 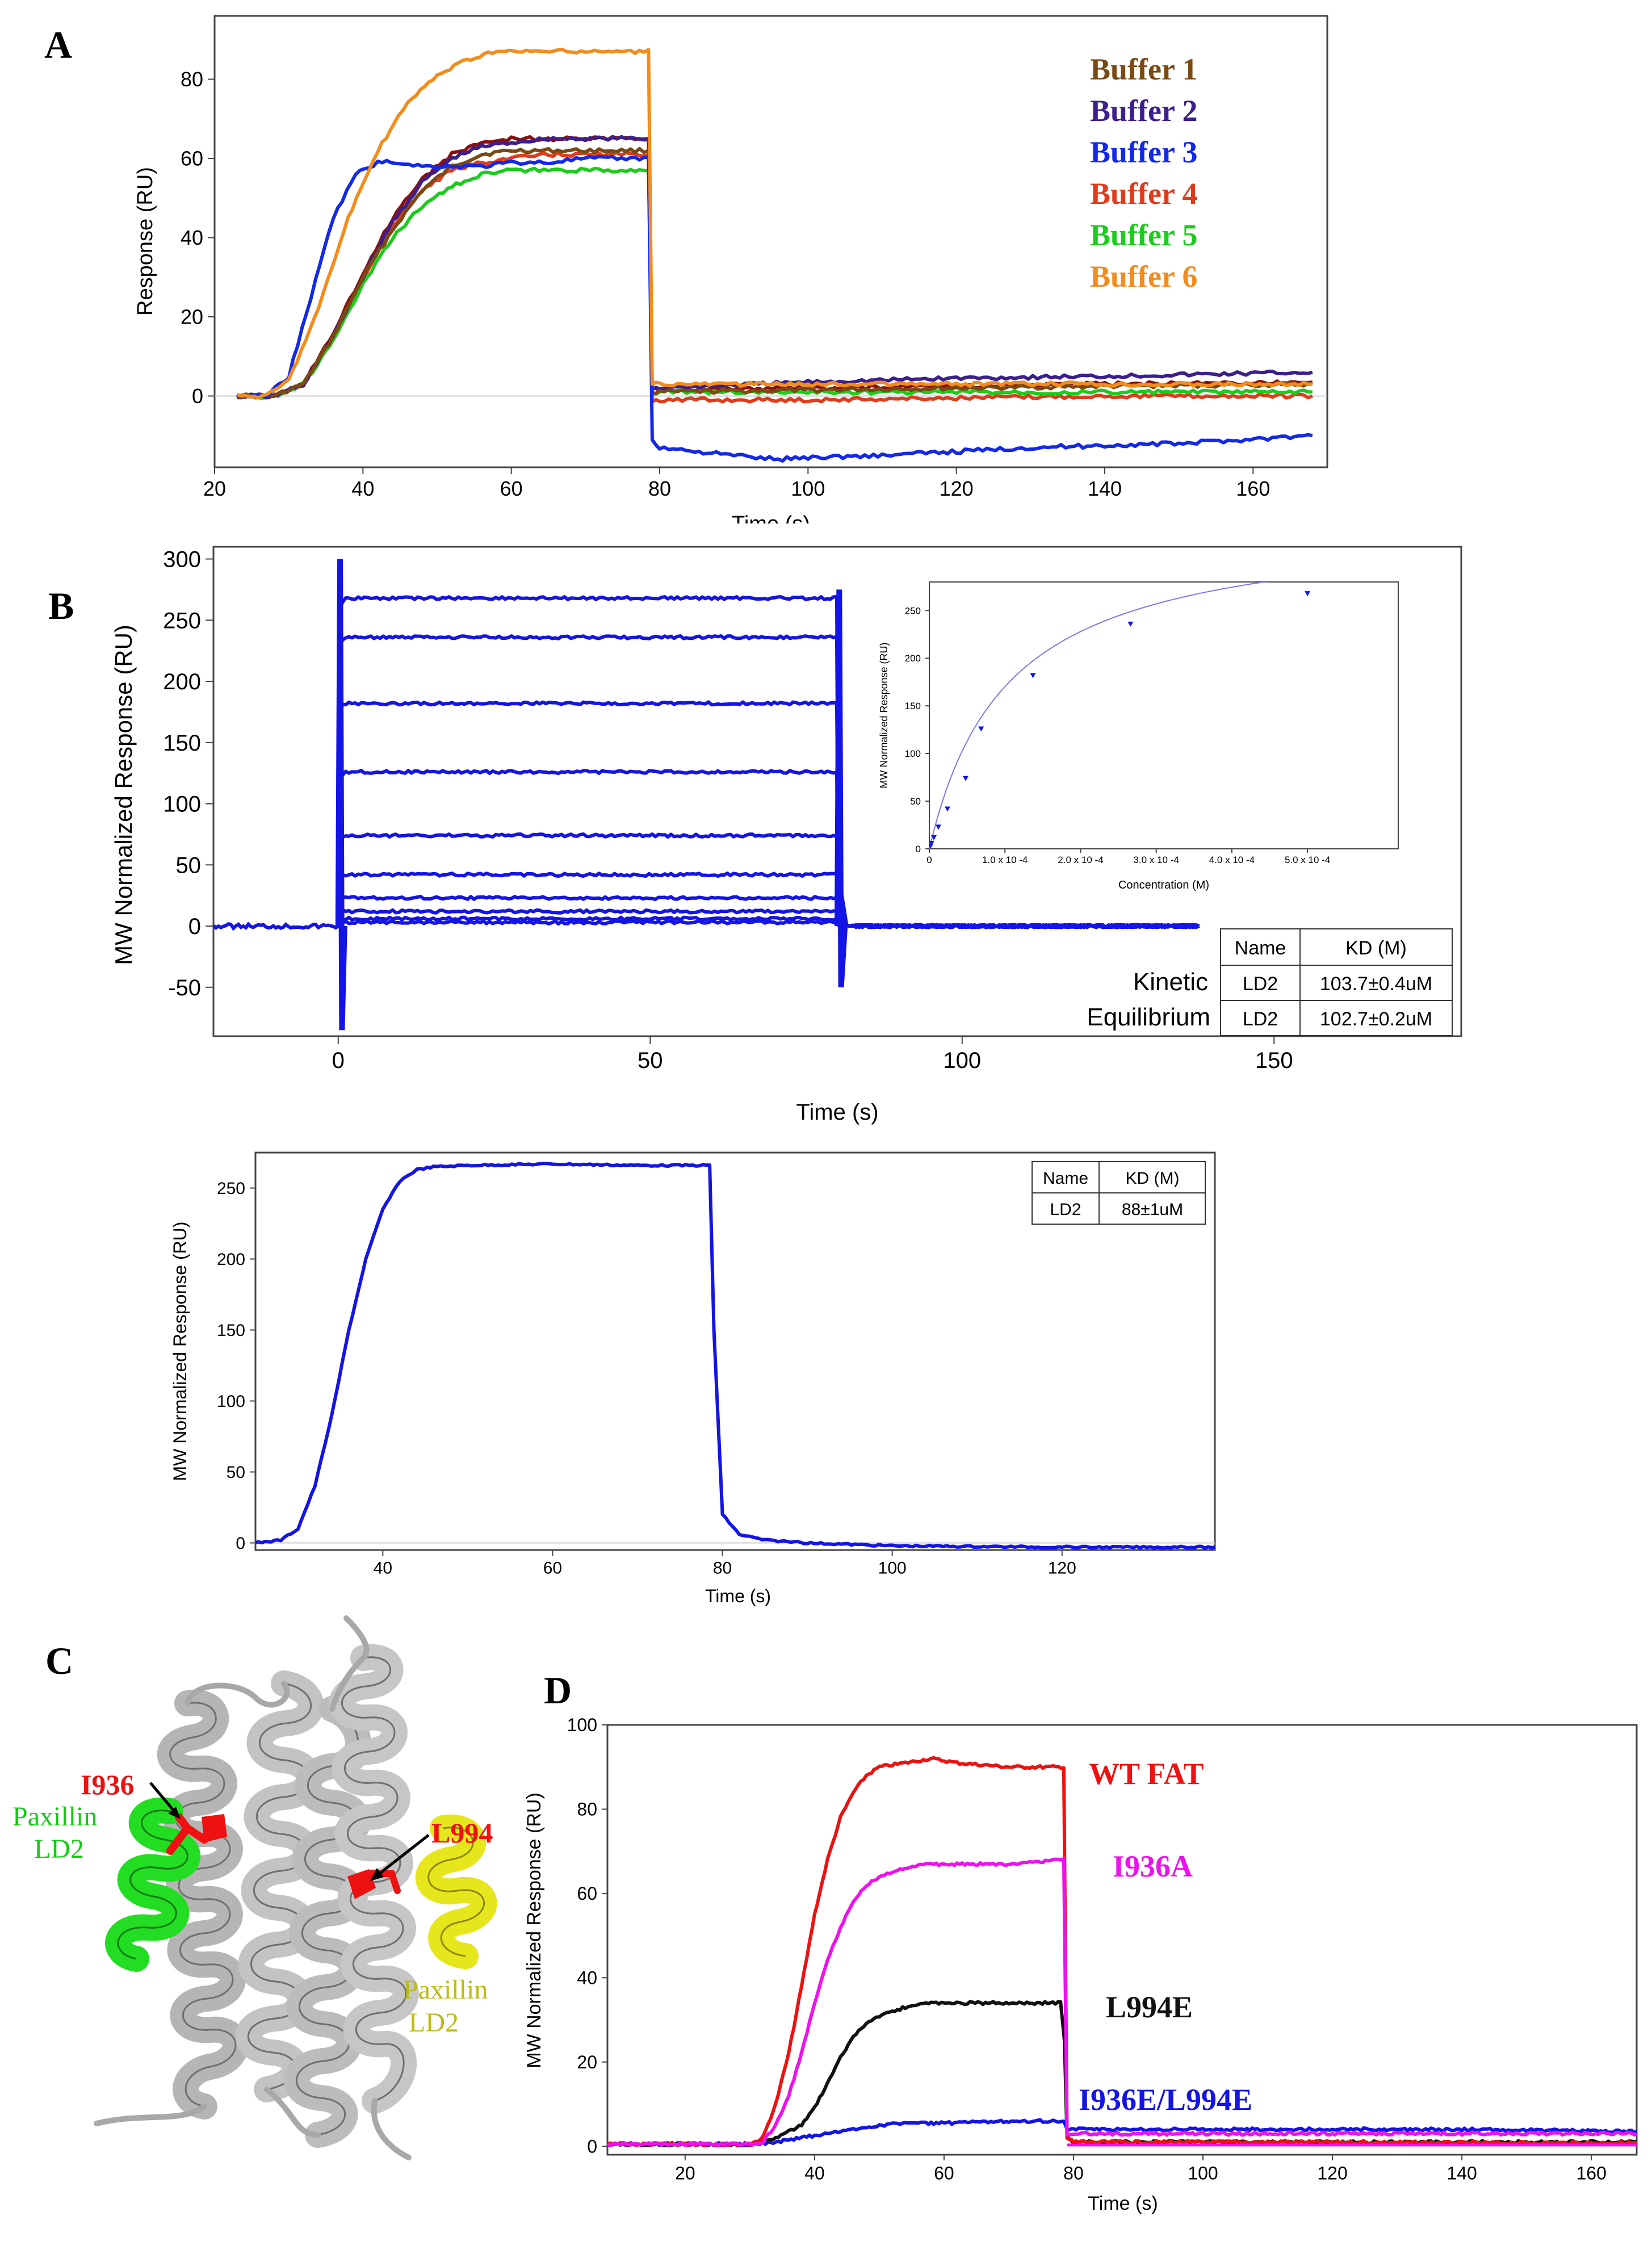 What do you see at coordinates (558, 1690) in the screenshot?
I see `panel-label-d: D` at bounding box center [558, 1690].